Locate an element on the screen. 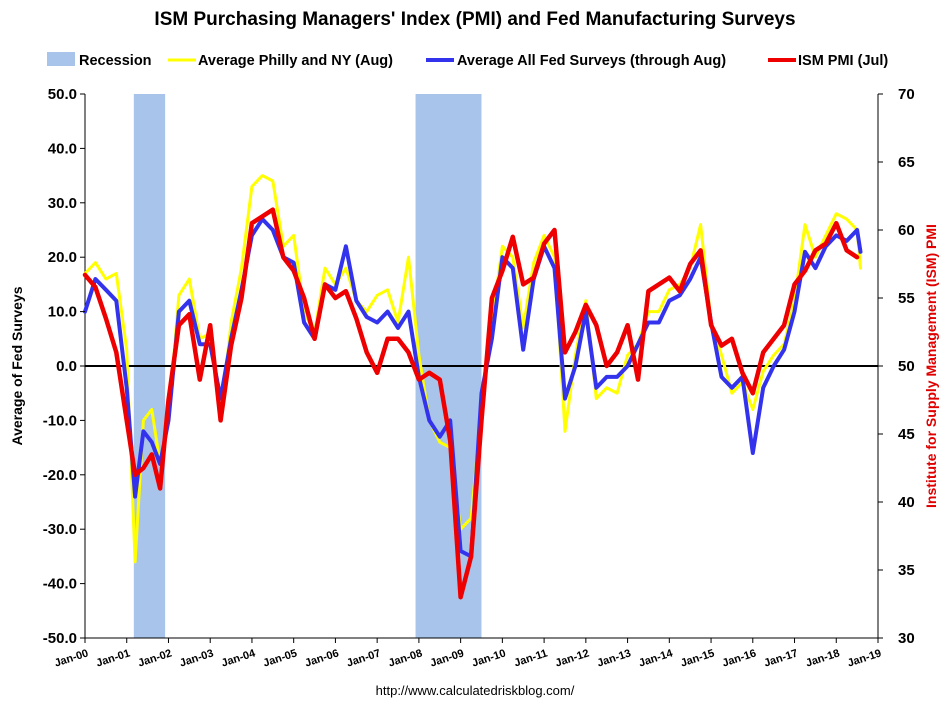 This screenshot has width=951, height=715. y-left-tick-label: -40.0 is located at coordinates (60, 584).